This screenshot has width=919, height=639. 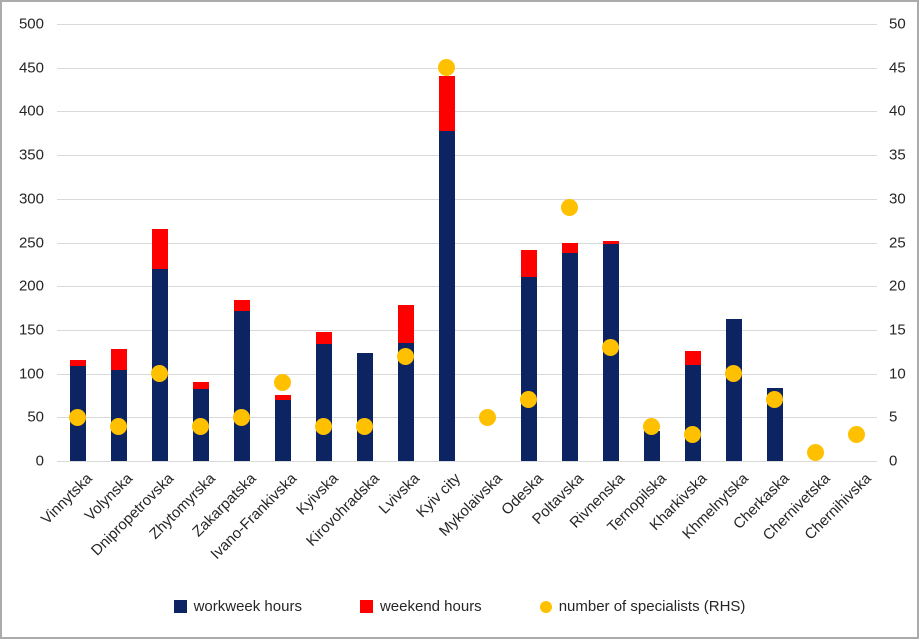 I want to click on legend-circle-swatch-icon, so click(x=545, y=606).